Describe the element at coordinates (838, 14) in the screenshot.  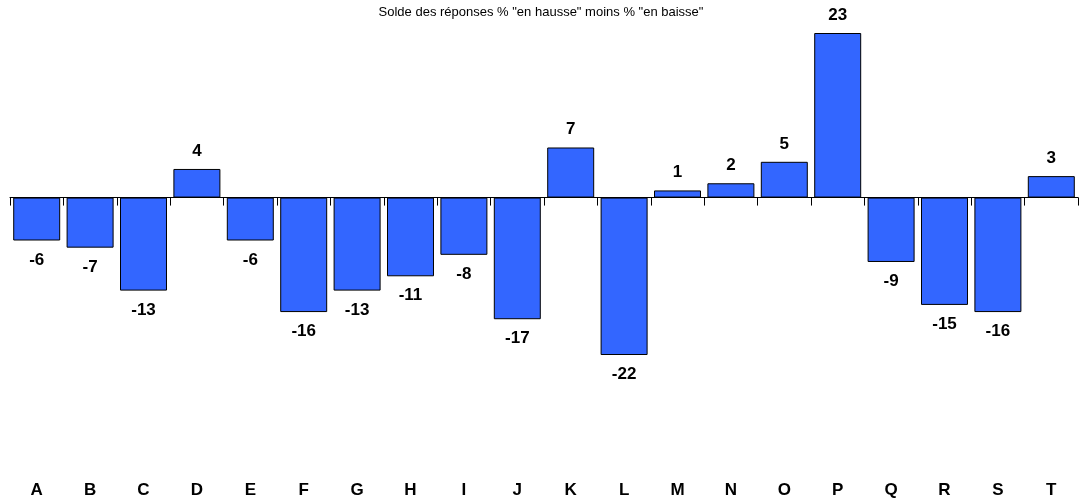
I see `data-label: 23` at that location.